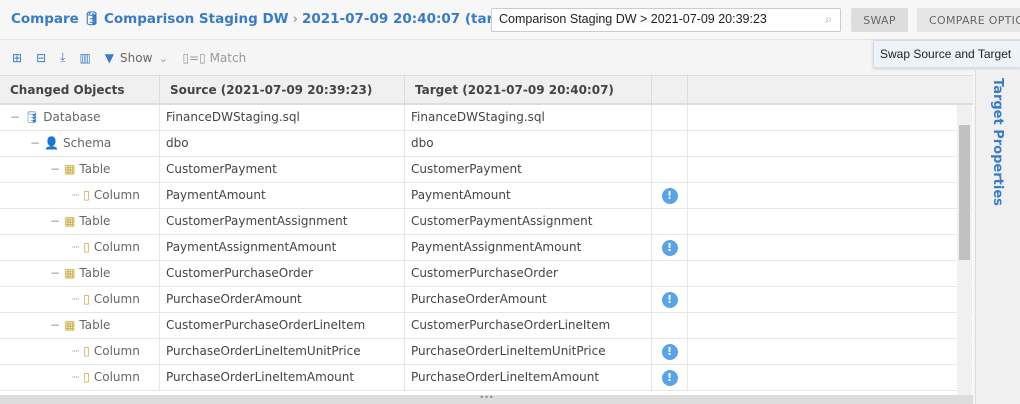 This screenshot has width=1020, height=404. What do you see at coordinates (282, 117) in the screenshot?
I see `source-cell: FinanceDWStaging.sql` at bounding box center [282, 117].